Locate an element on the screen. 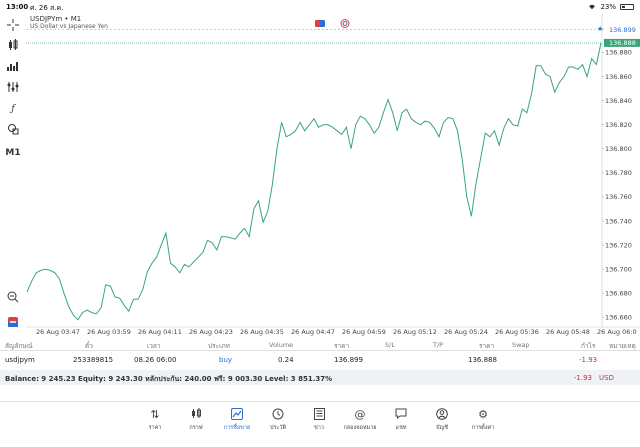 This screenshot has height=447, width=640. row-ticket: 253389815 is located at coordinates (93, 360).